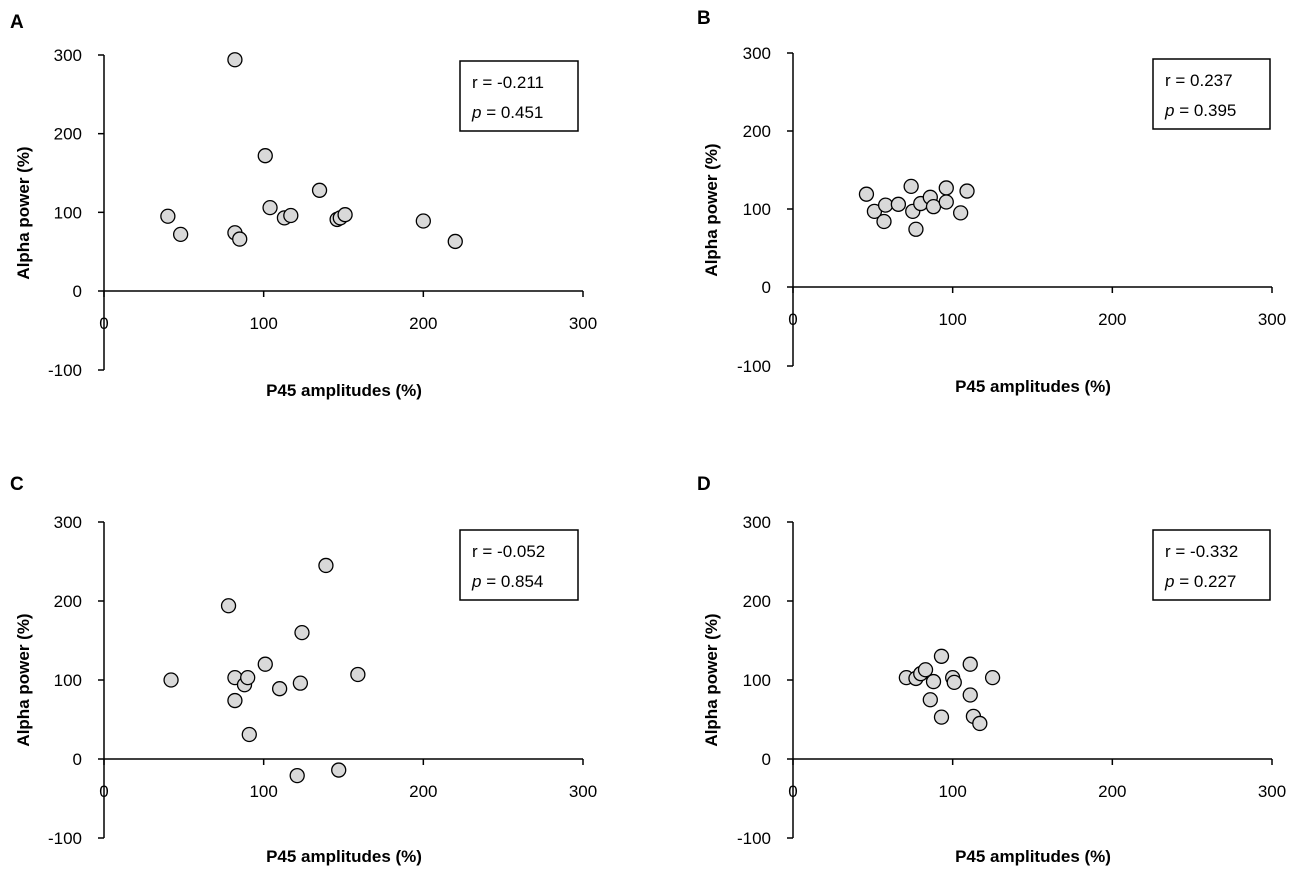  What do you see at coordinates (1205, 581) in the screenshot?
I see `p-number: = 0.227` at bounding box center [1205, 581].